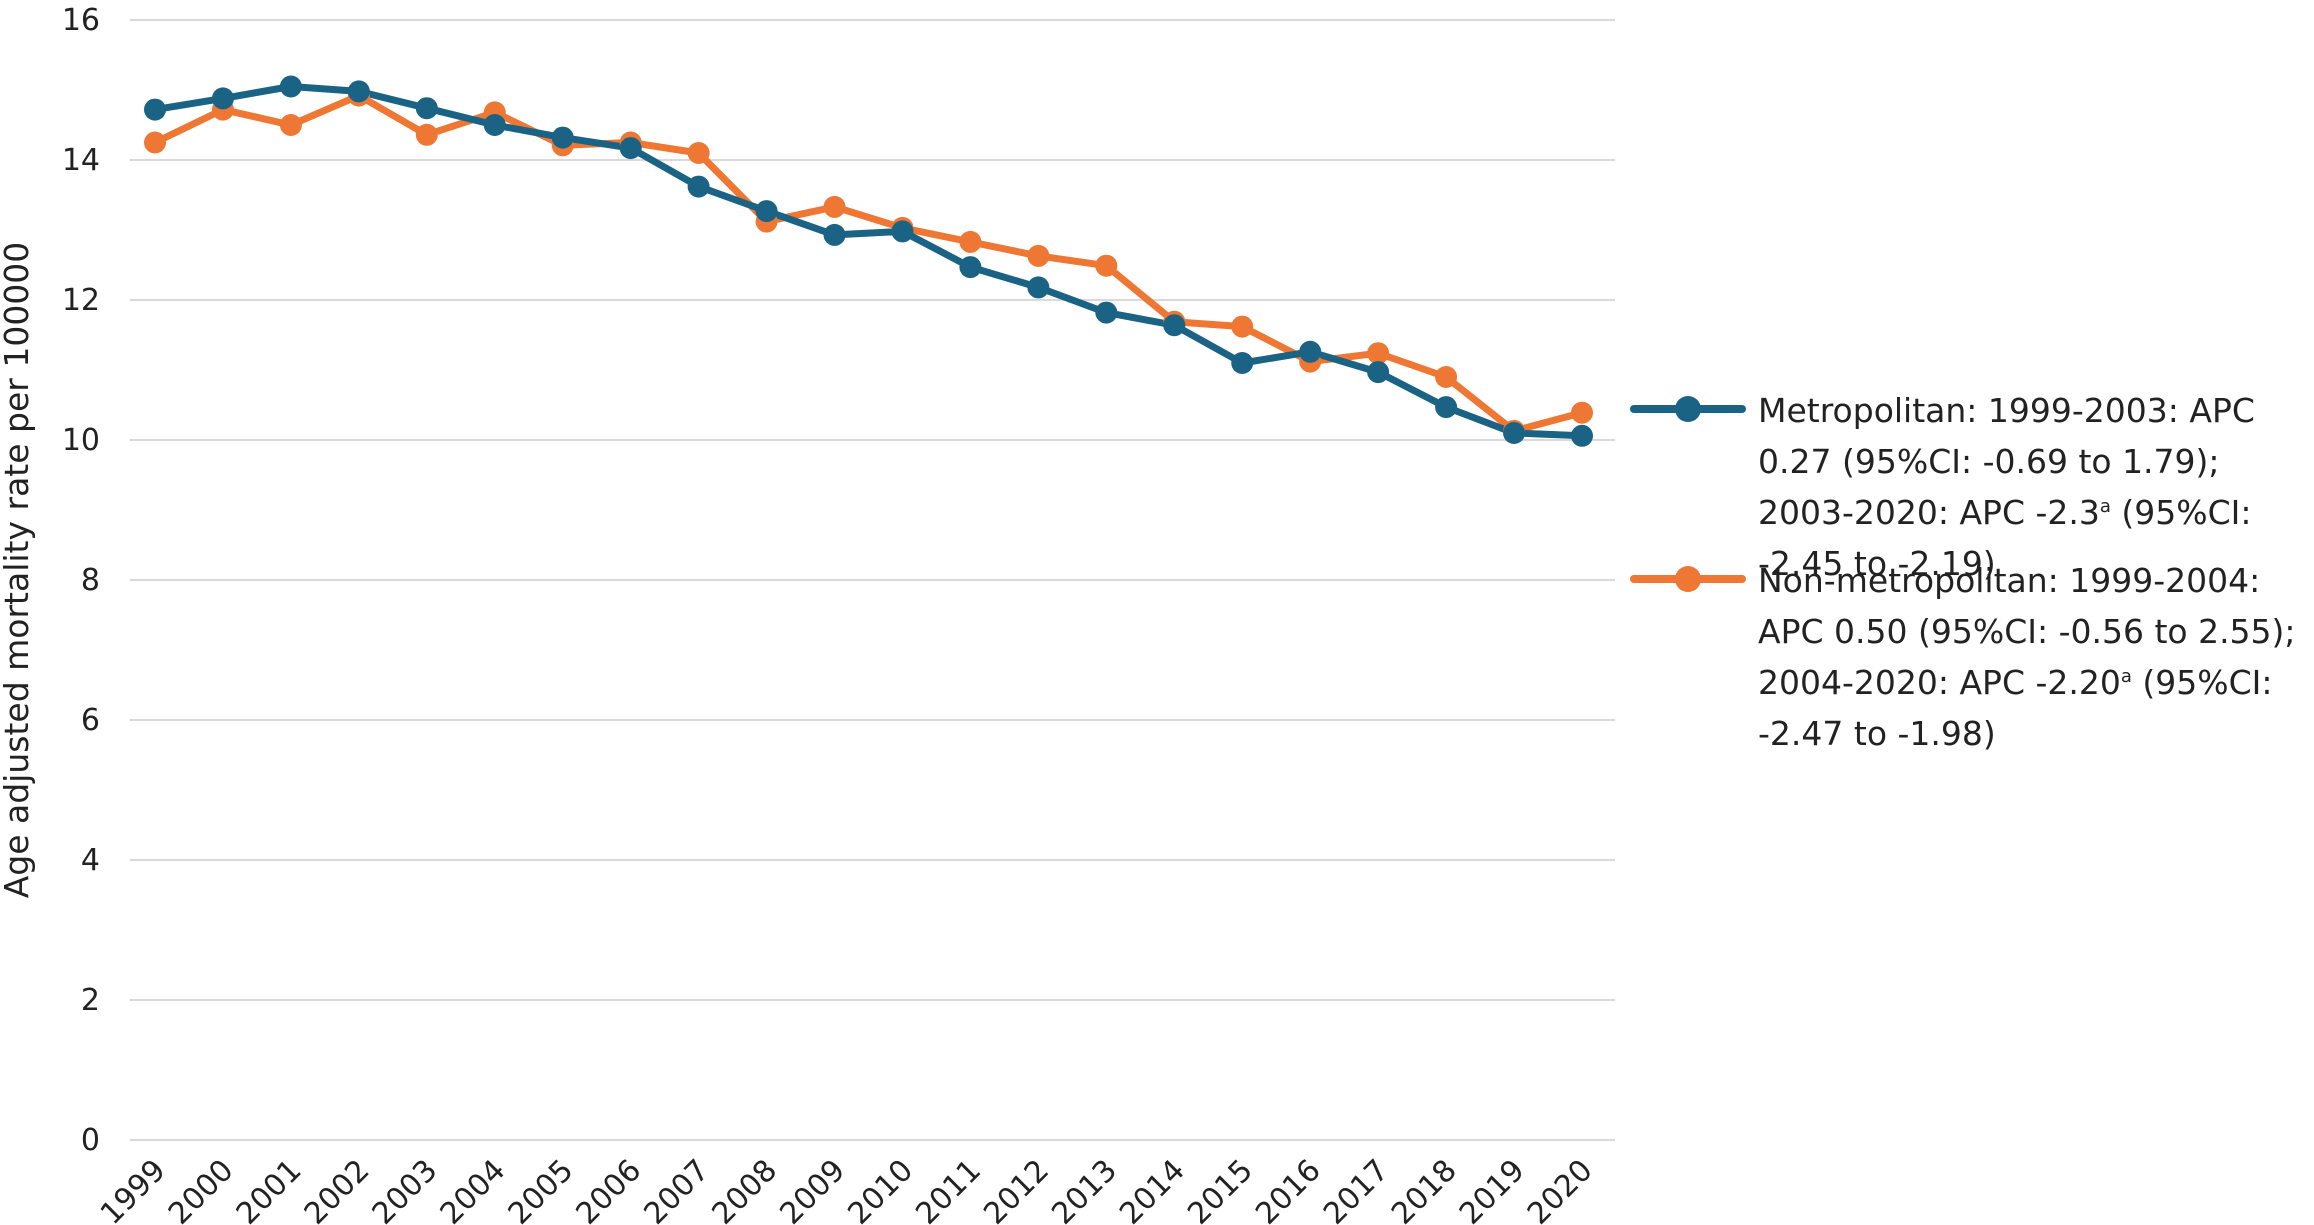 The width and height of the screenshot is (2314, 1225). I want to click on x-tick-label: 2009, so click(812, 1189).